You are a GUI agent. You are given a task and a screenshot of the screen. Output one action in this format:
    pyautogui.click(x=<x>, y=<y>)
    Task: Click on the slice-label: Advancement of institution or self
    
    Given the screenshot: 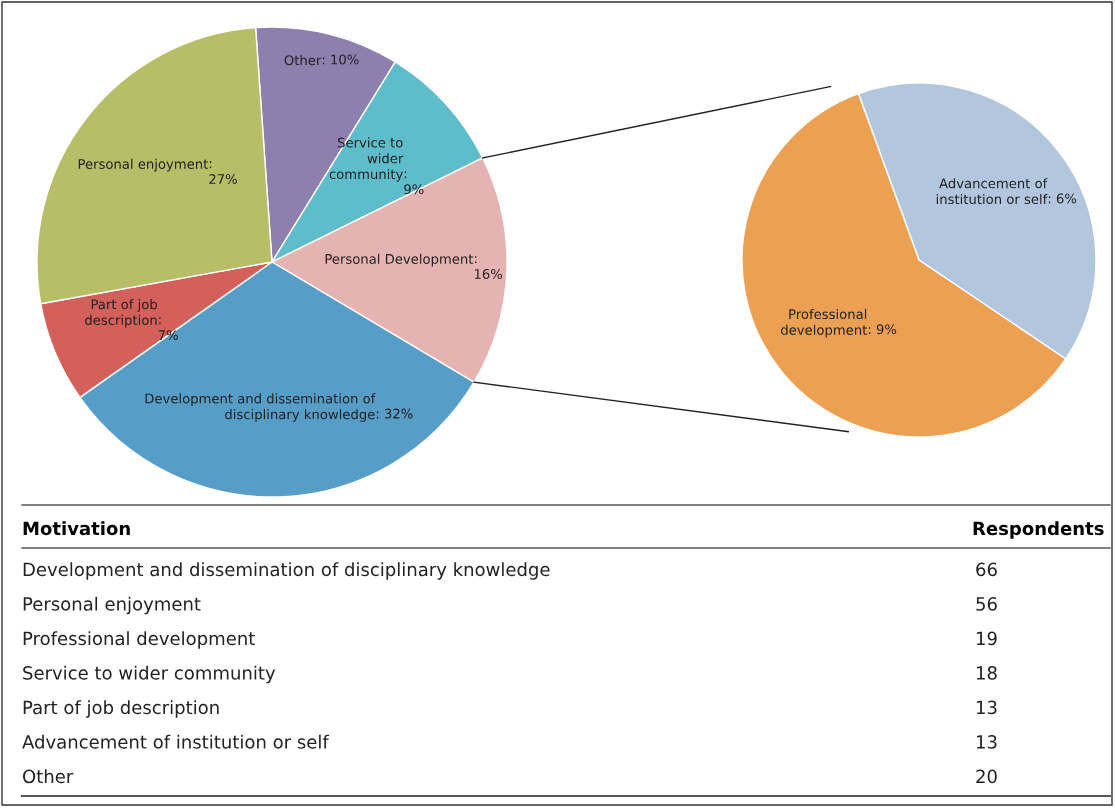 What is the action you would take?
    pyautogui.click(x=992, y=191)
    